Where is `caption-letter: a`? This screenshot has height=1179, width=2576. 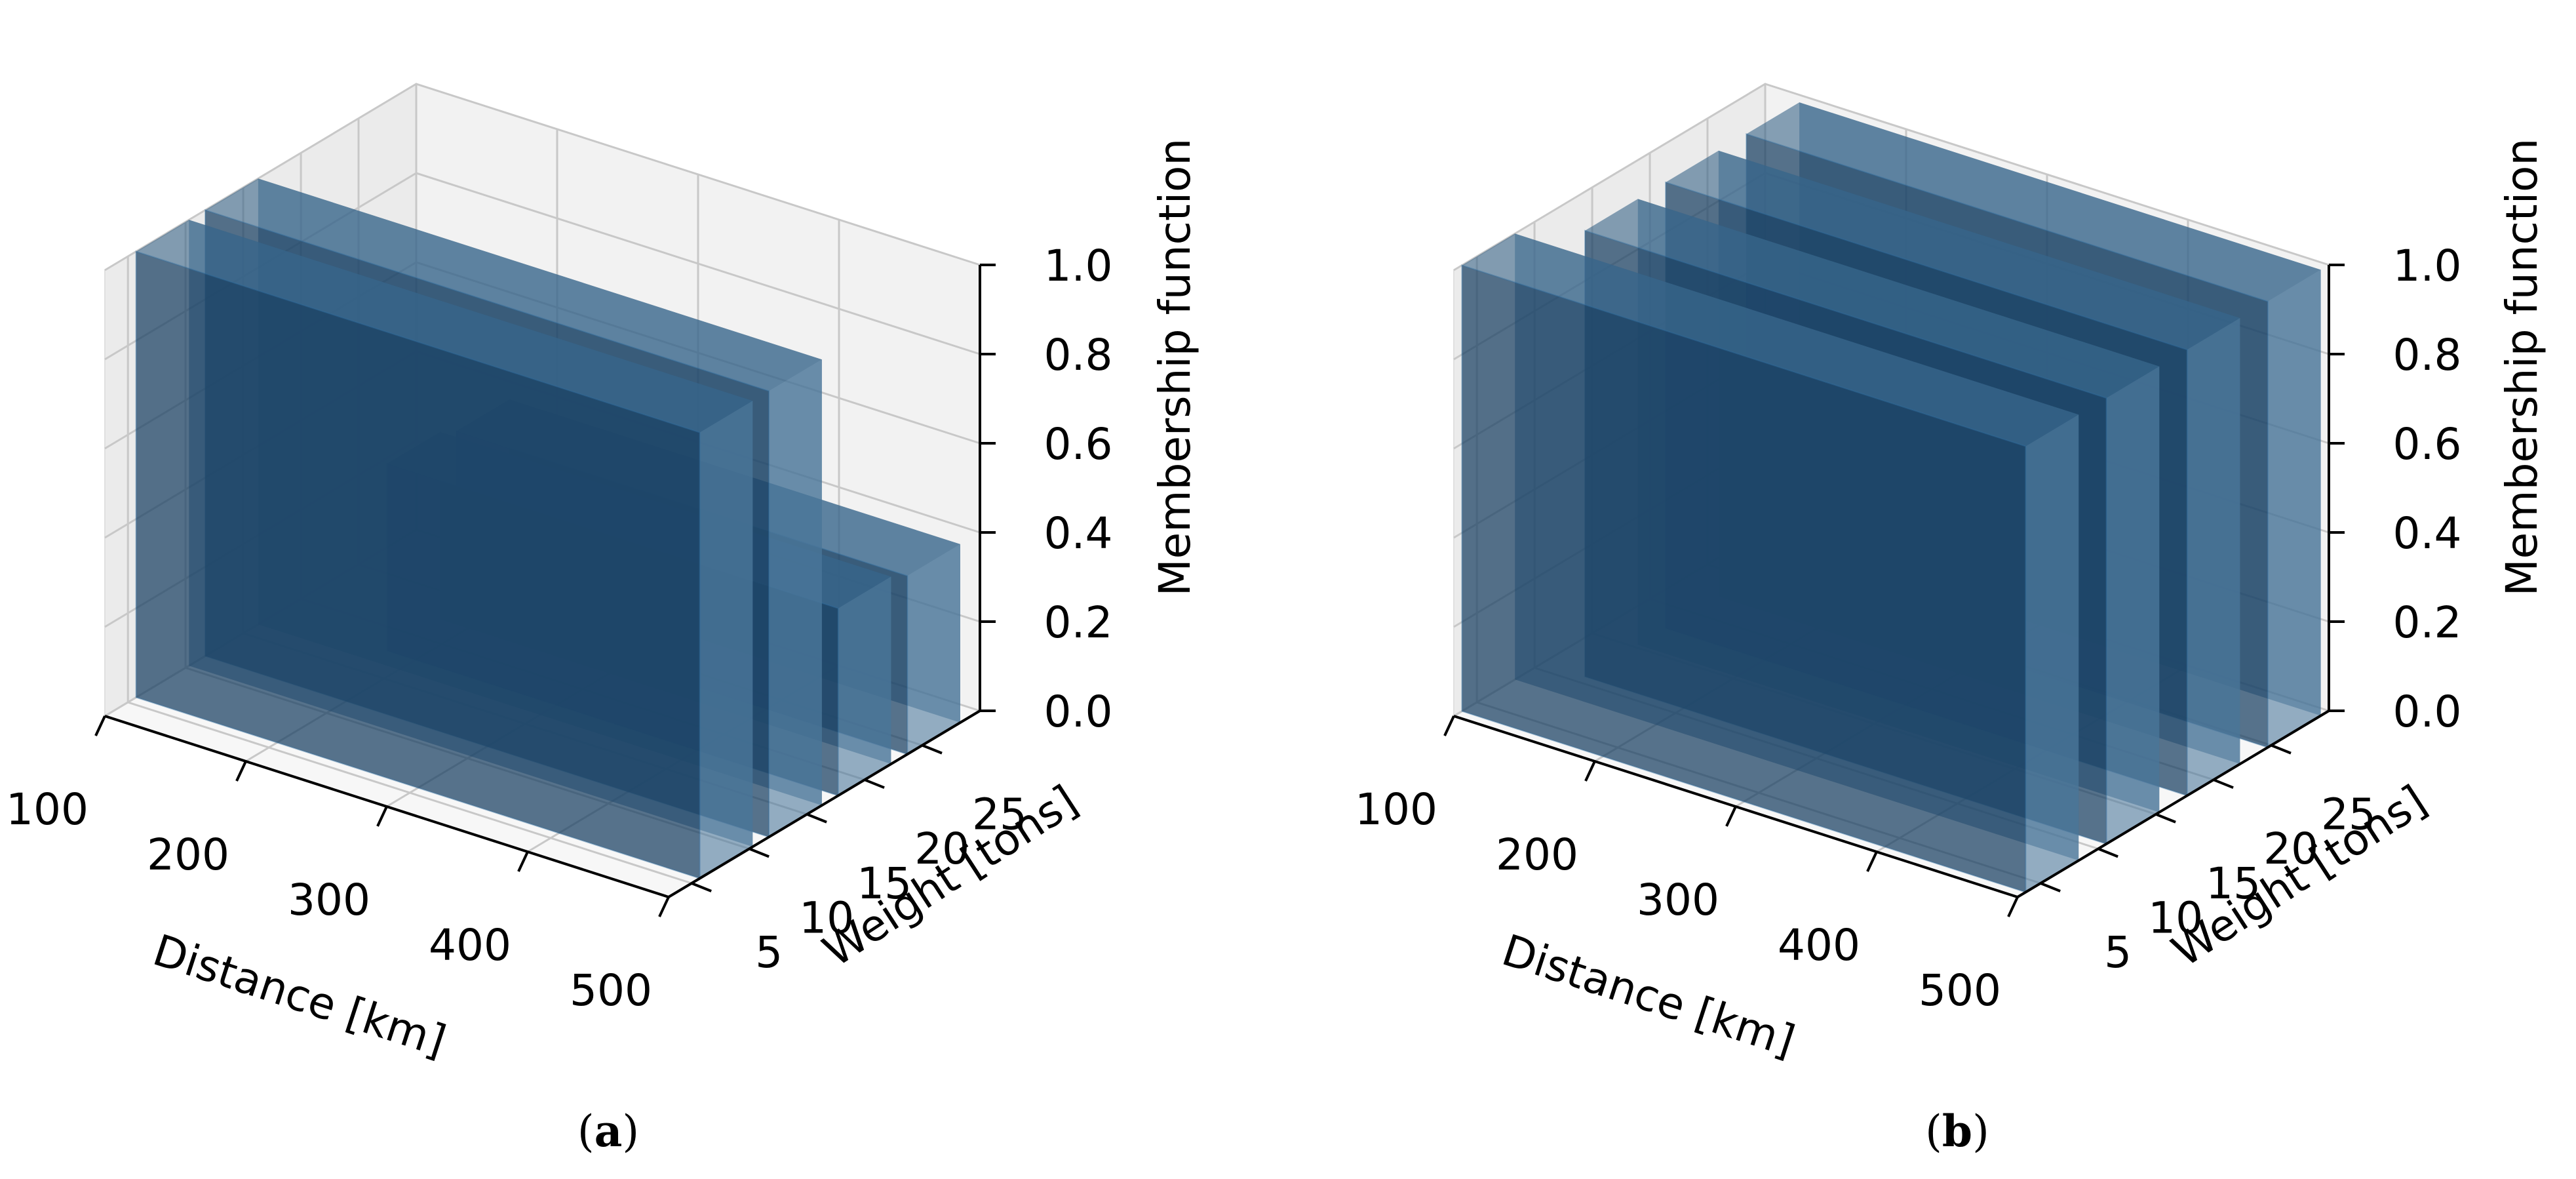 caption-letter: a is located at coordinates (609, 1131).